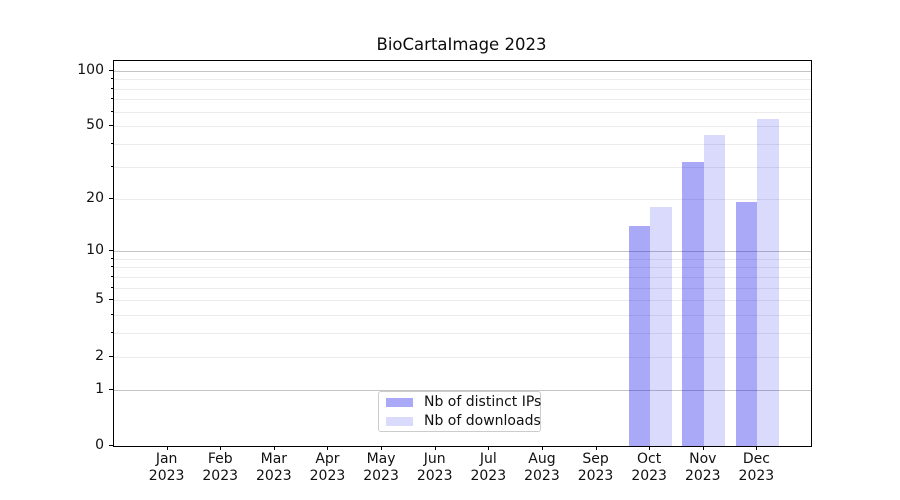 The width and height of the screenshot is (900, 500). Describe the element at coordinates (99, 299) in the screenshot. I see `y-tick-label: 5` at that location.